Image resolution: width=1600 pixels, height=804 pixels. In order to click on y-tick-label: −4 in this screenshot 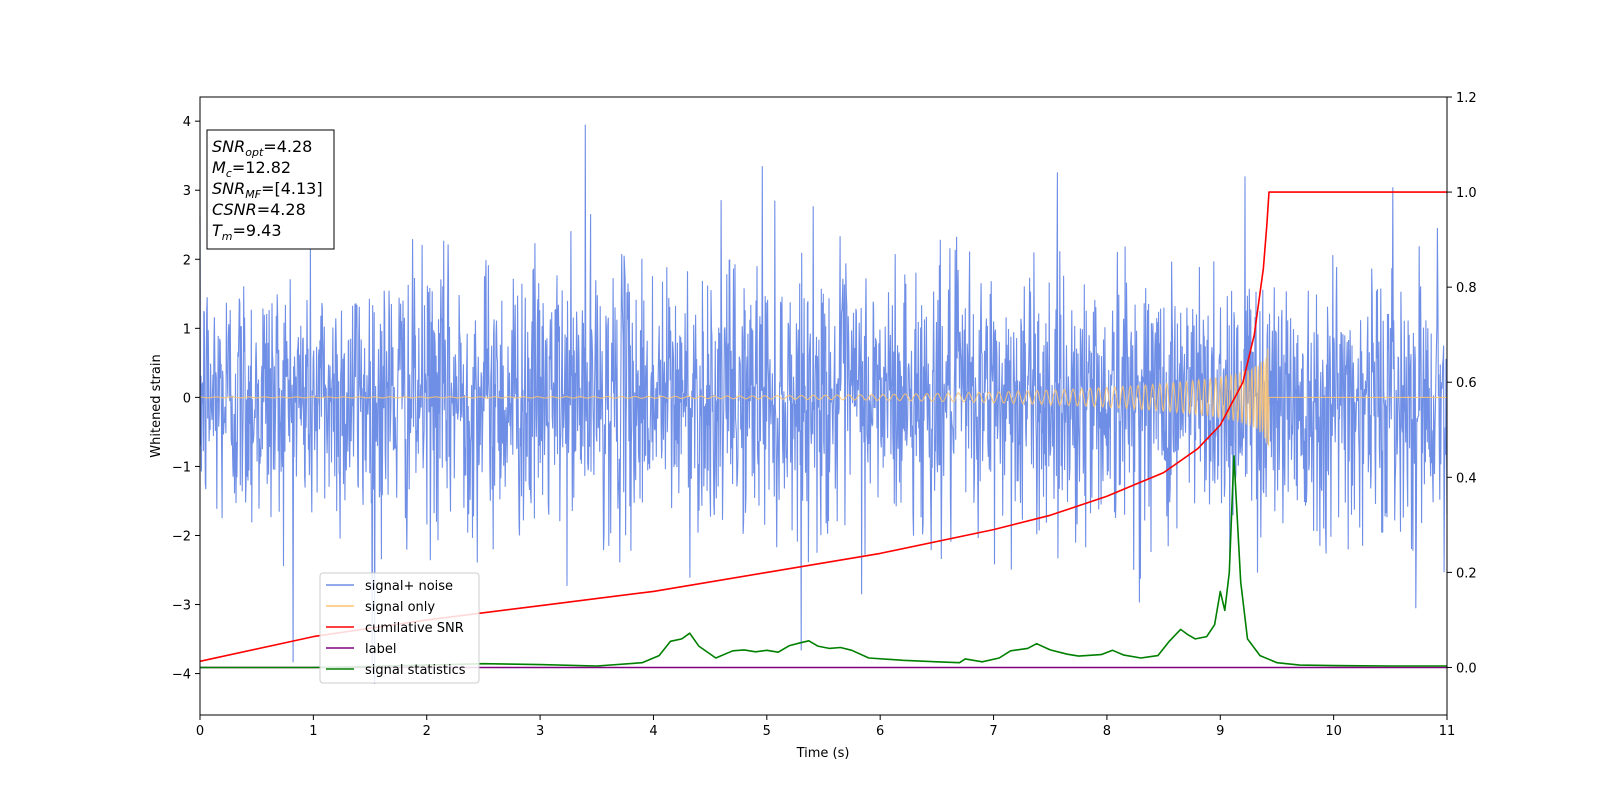, I will do `click(181, 675)`.